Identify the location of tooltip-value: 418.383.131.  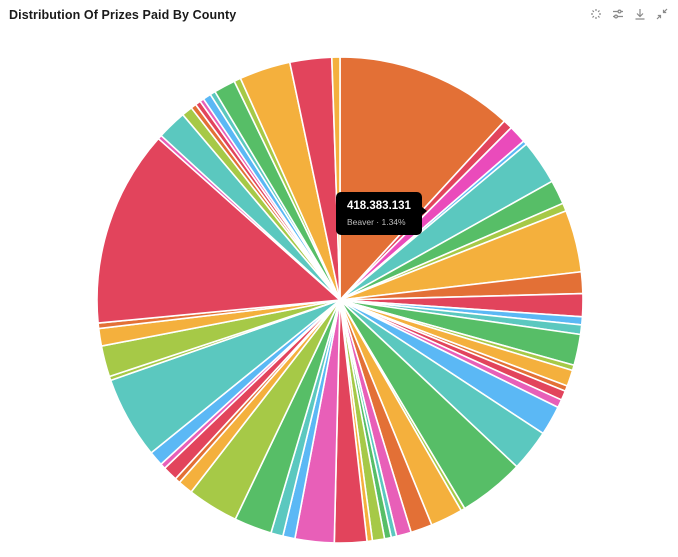
(379, 206).